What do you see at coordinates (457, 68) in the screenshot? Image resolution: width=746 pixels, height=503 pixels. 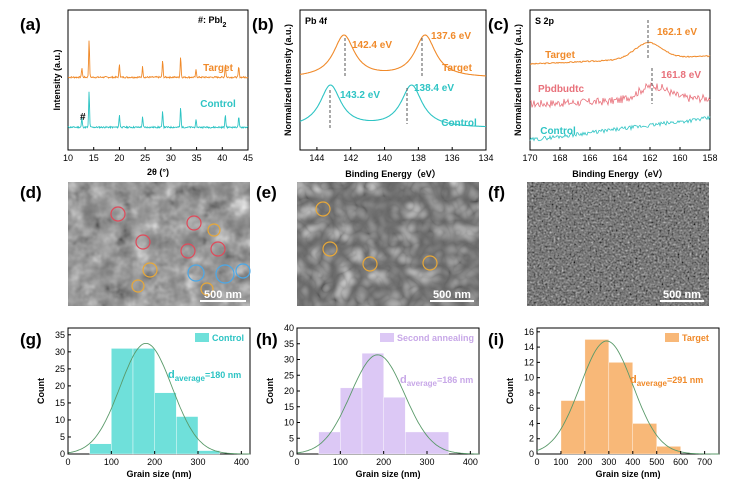 I see `panel-b-label-target: Target` at bounding box center [457, 68].